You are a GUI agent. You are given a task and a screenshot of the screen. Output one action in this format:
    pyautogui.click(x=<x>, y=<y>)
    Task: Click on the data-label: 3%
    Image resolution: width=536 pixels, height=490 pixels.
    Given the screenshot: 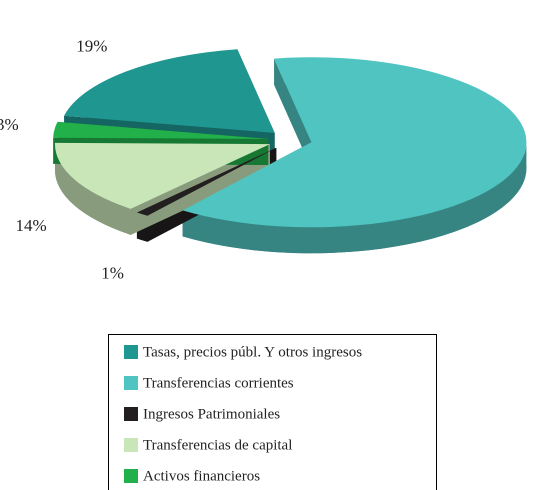 What is the action you would take?
    pyautogui.click(x=9, y=124)
    